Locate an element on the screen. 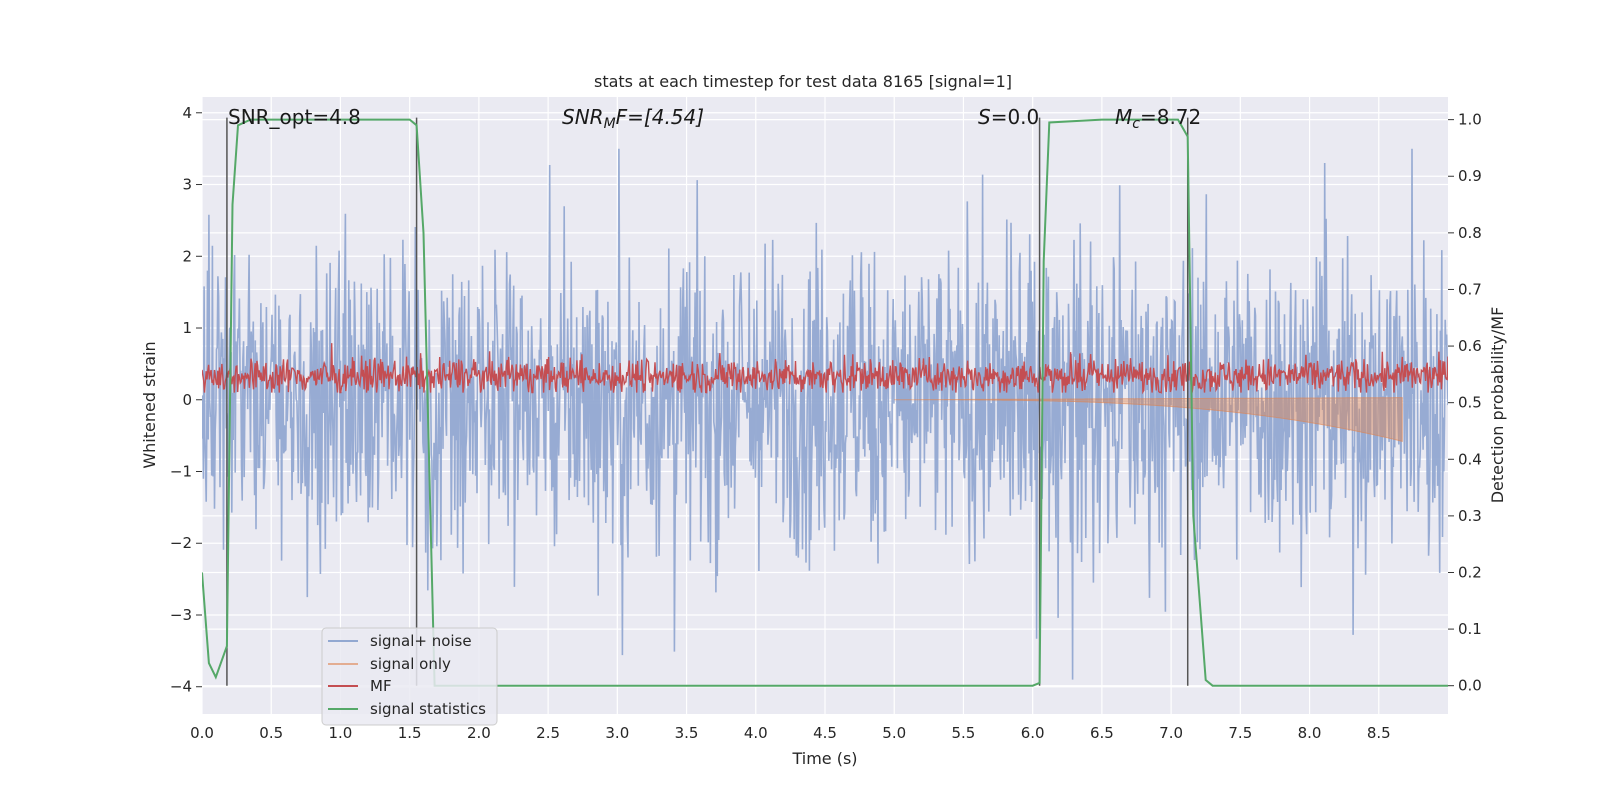 This screenshot has width=1600, height=800. y-tick-label-right: 0.1 is located at coordinates (1470, 629).